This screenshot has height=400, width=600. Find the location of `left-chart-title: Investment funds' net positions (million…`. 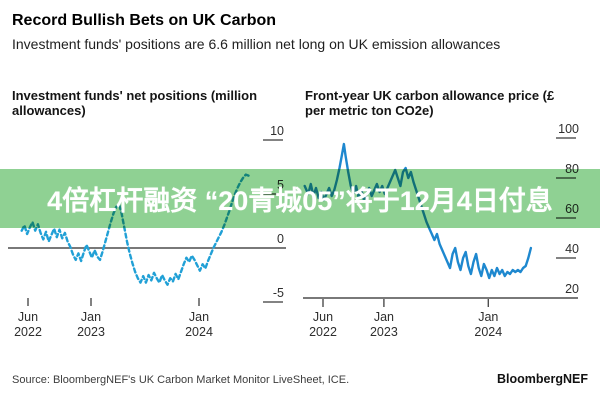

left-chart-title: Investment funds' net positions (million… is located at coordinates (135, 103).